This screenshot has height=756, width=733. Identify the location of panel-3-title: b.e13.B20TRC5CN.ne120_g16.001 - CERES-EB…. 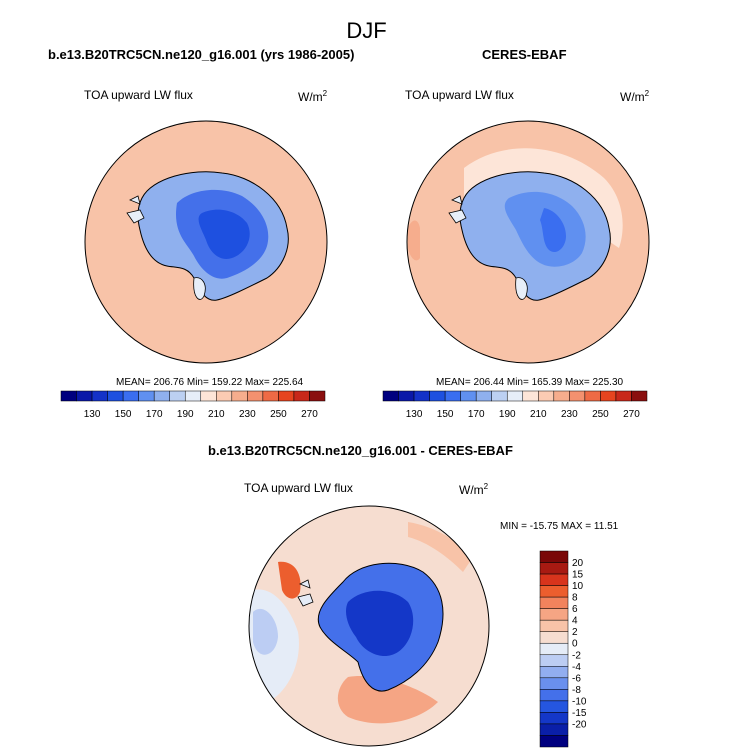
(360, 450).